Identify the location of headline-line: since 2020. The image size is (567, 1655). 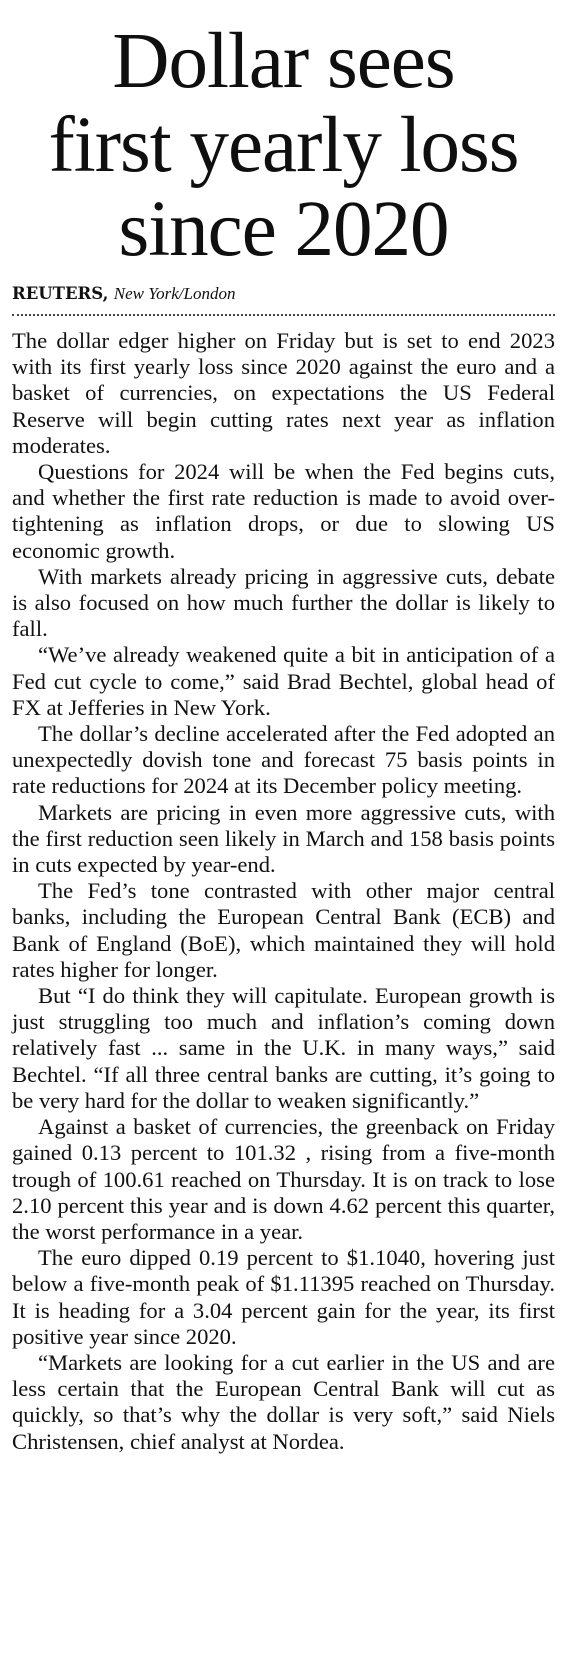
(283, 229).